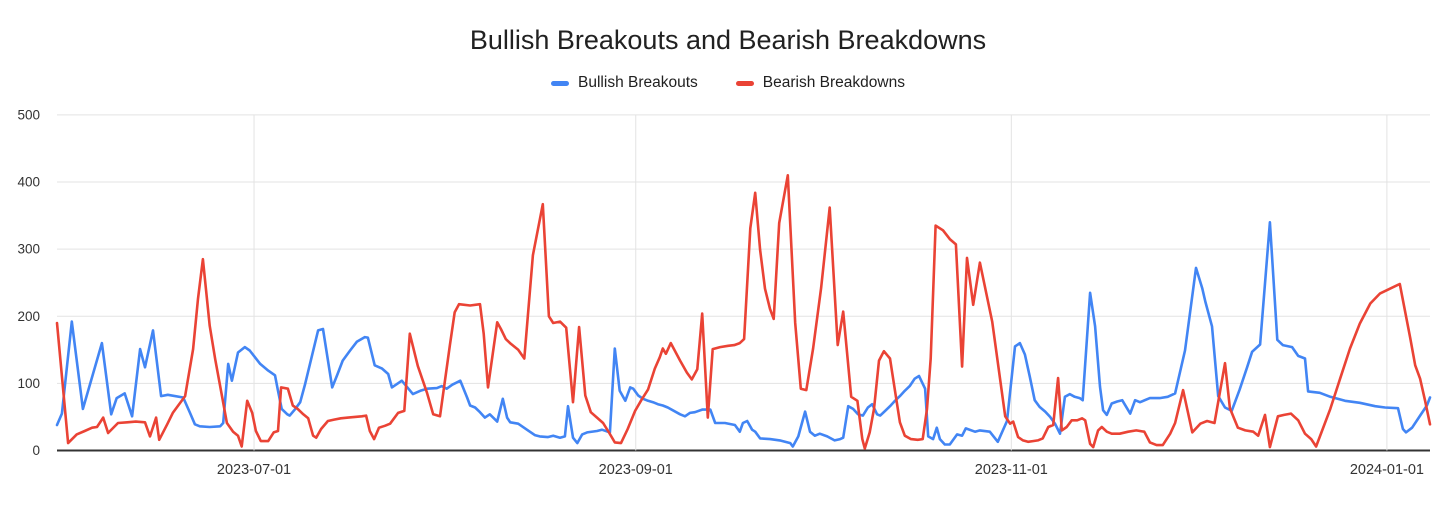 This screenshot has height=505, width=1456. I want to click on y-axis-tick-label: 500, so click(28, 114).